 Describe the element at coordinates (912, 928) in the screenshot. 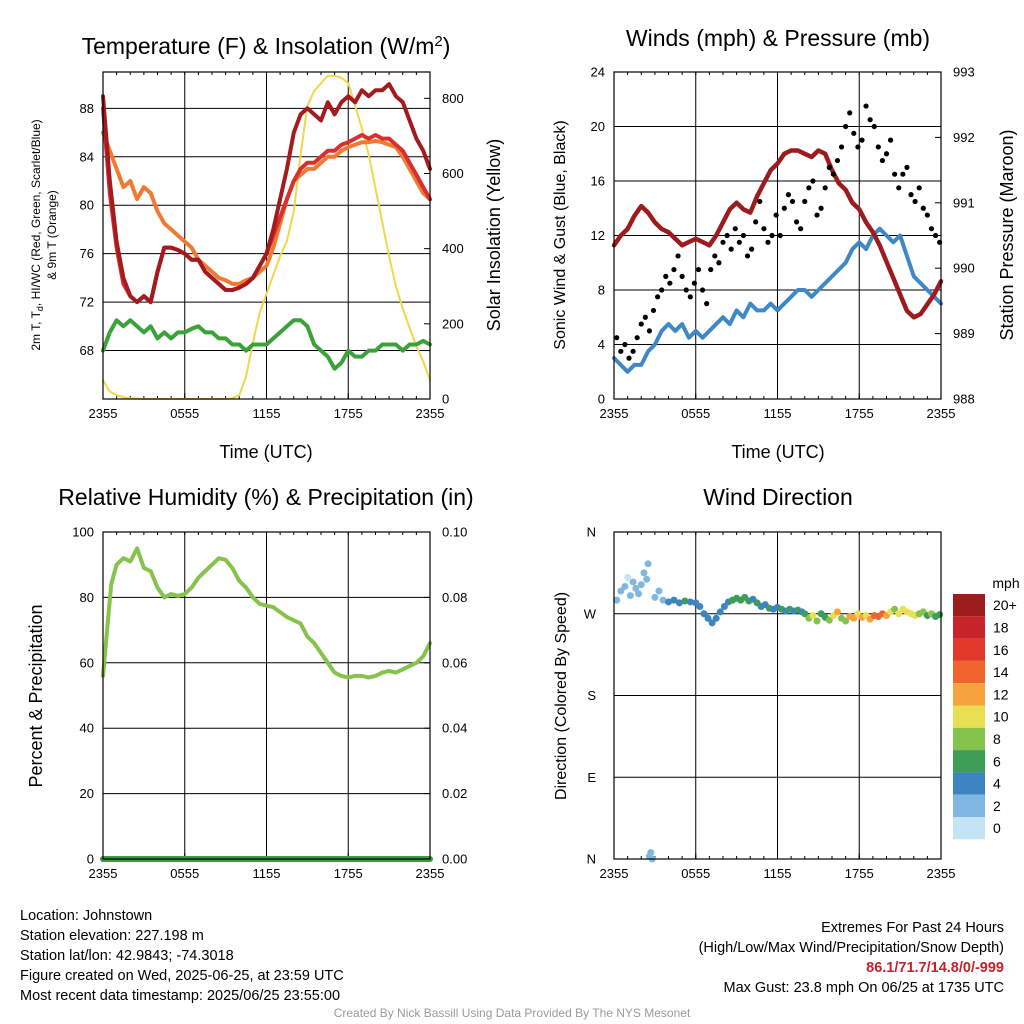

I see `extremes-title: Extremes For Past 24 Hours` at that location.